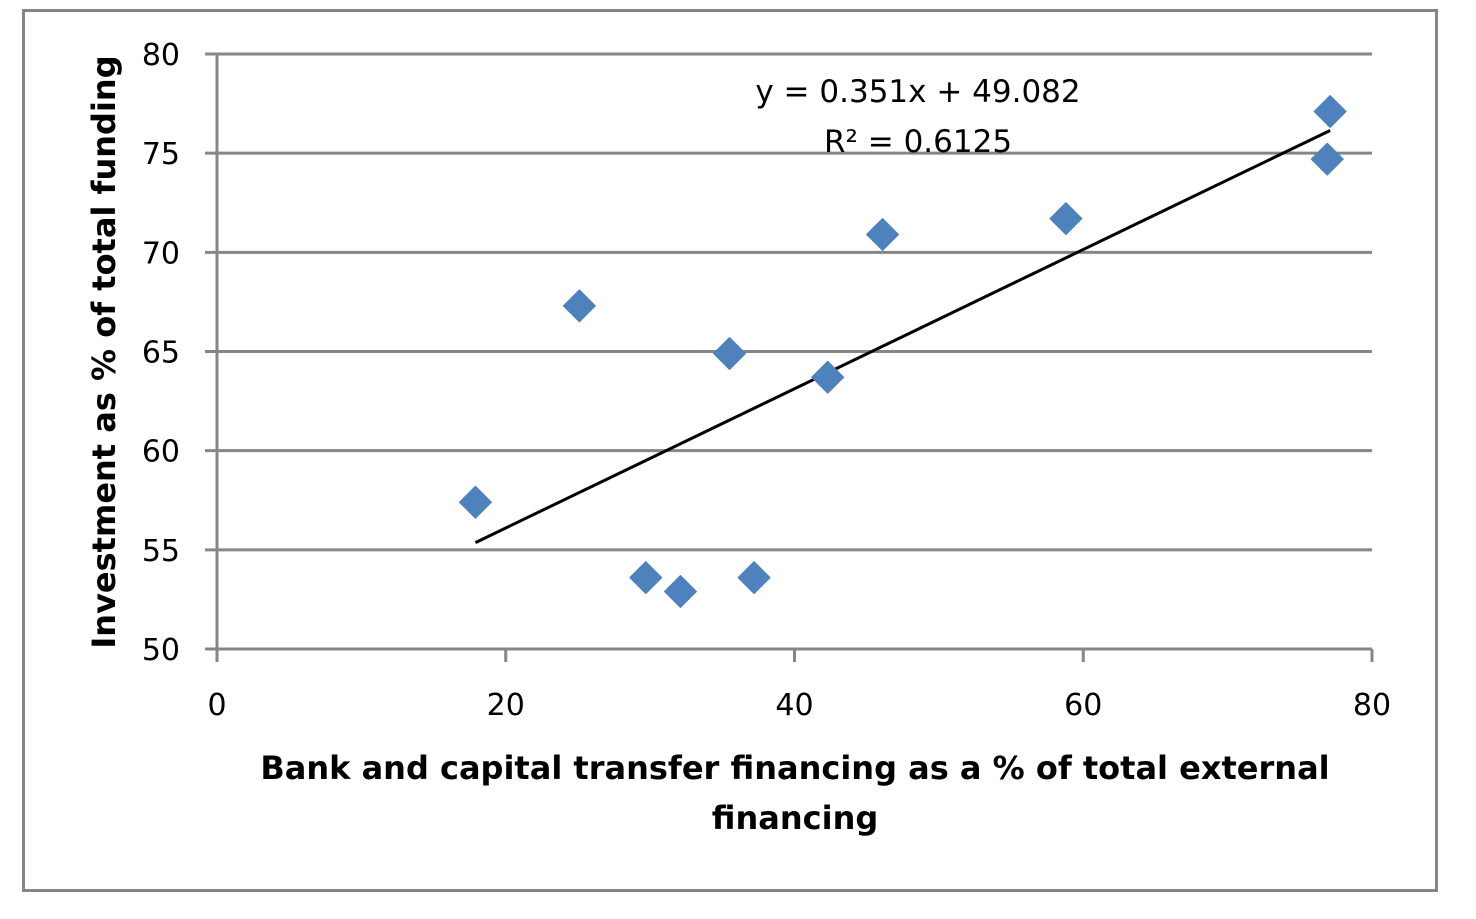  I want to click on y-tick-label: 75, so click(161, 154).